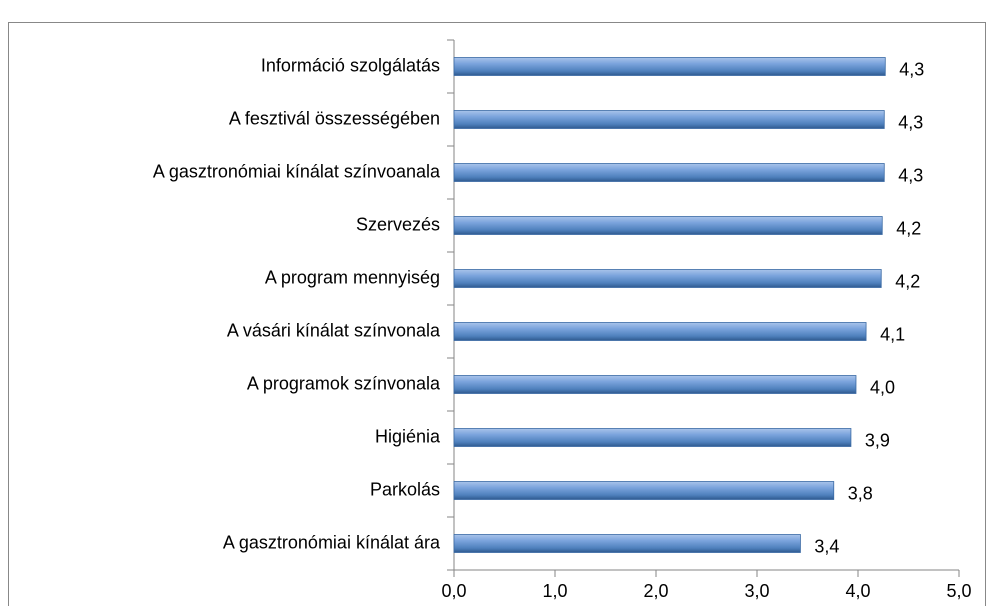  I want to click on x-tick-label: 2,0, so click(655, 591).